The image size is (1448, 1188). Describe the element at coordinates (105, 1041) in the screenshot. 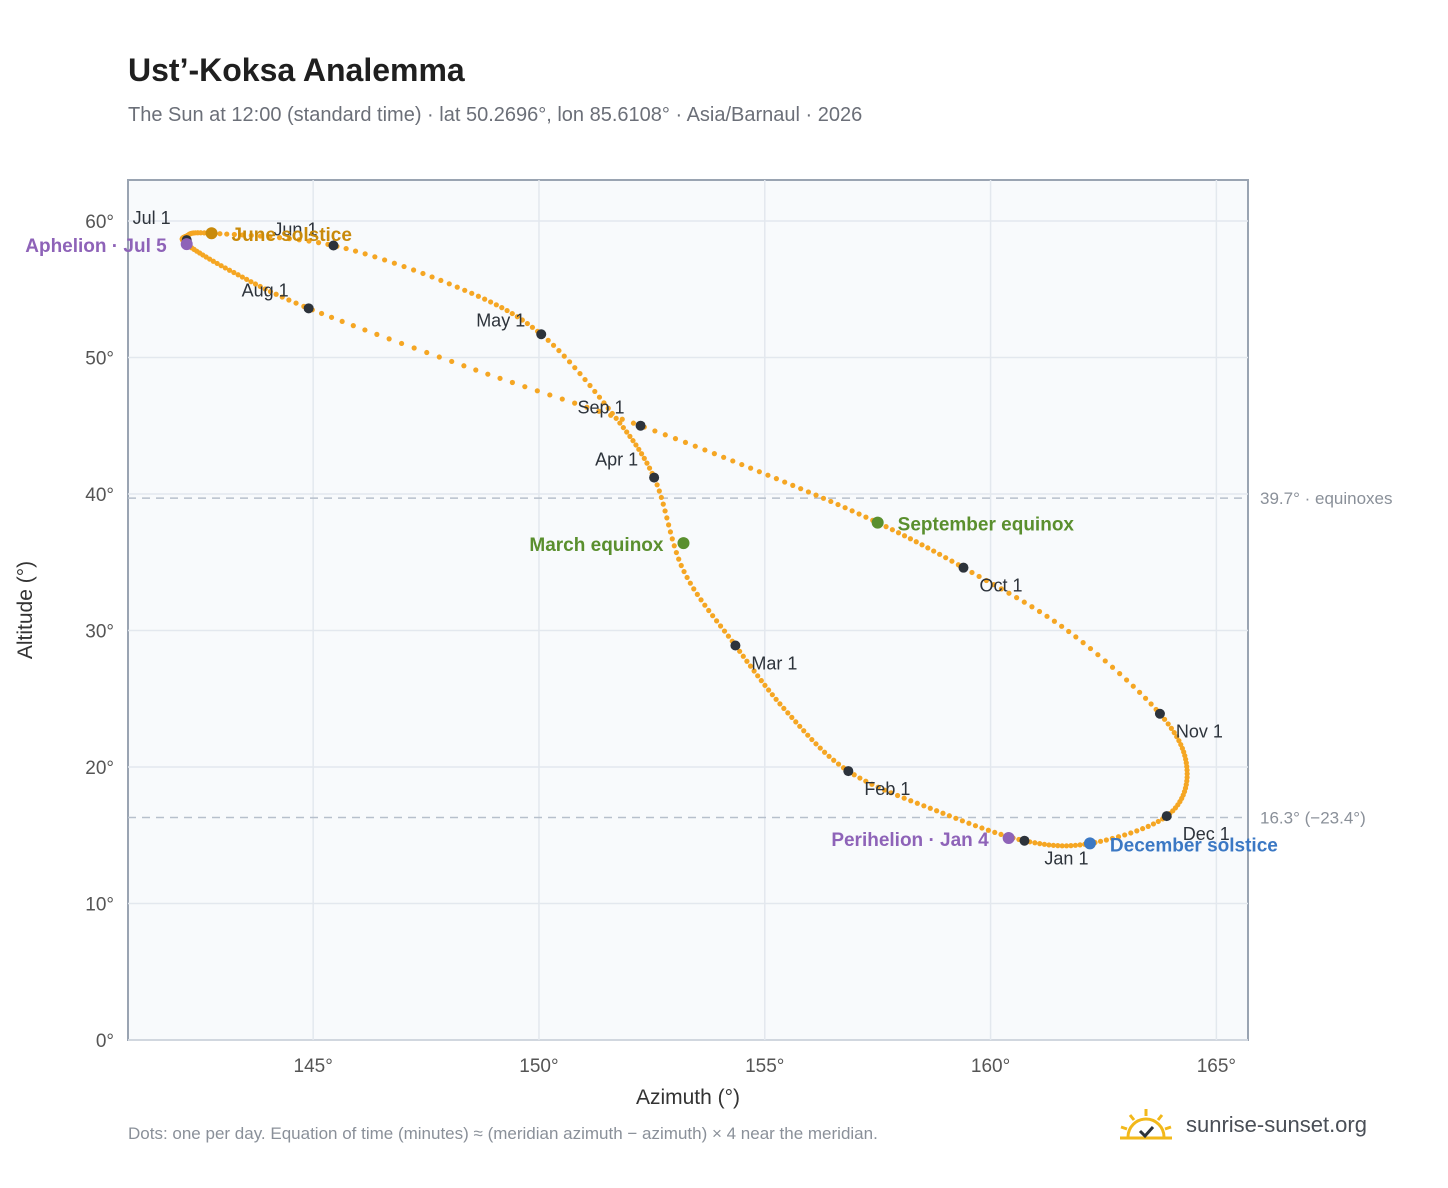

I see `y-tick-label: 0°` at that location.